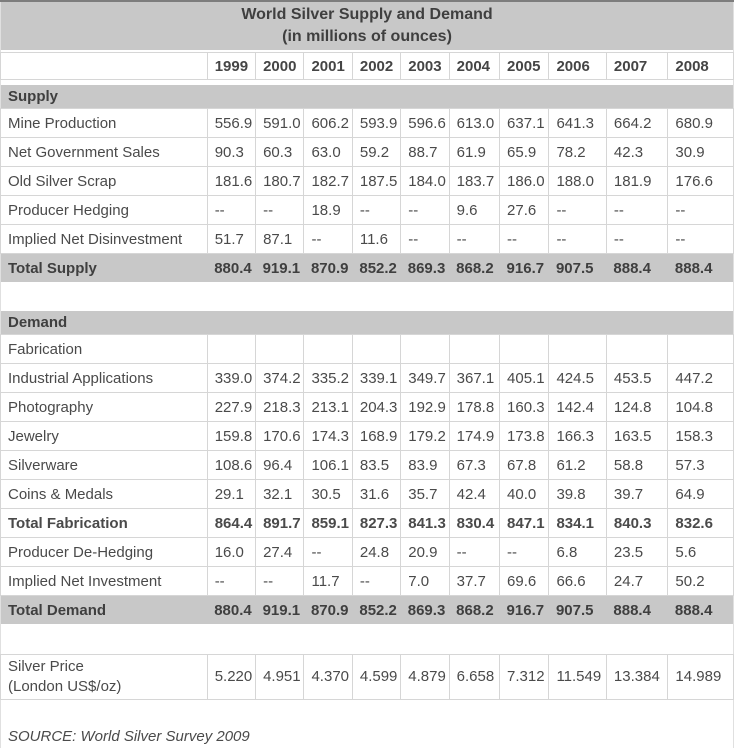 The height and width of the screenshot is (753, 734). What do you see at coordinates (328, 407) in the screenshot?
I see `value-cell: 213.1` at bounding box center [328, 407].